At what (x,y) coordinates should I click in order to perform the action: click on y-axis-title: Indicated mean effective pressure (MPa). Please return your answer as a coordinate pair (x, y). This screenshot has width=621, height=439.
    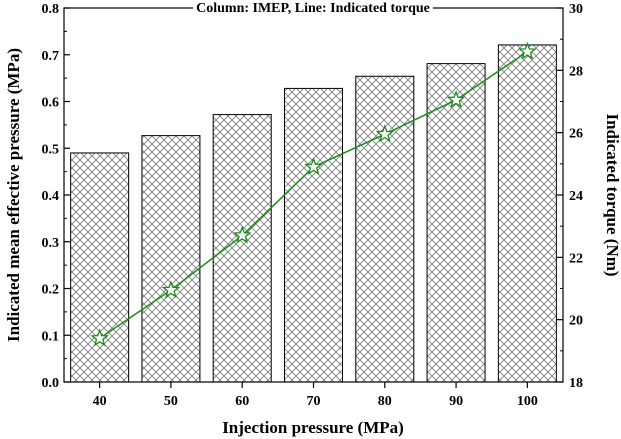
    Looking at the image, I should click on (13, 195).